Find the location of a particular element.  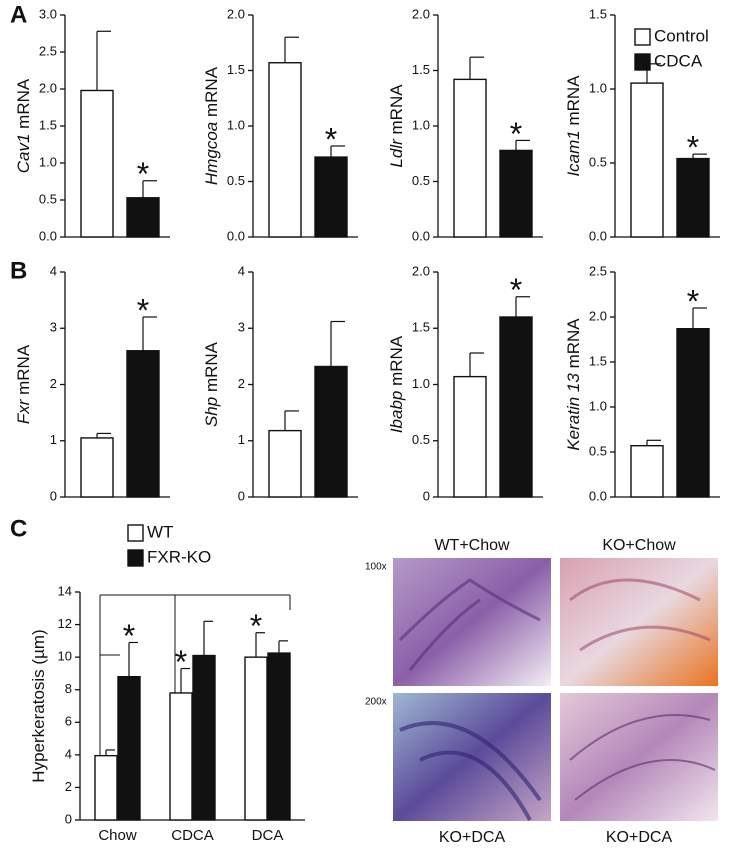

legend-label: CDCA is located at coordinates (678, 60).